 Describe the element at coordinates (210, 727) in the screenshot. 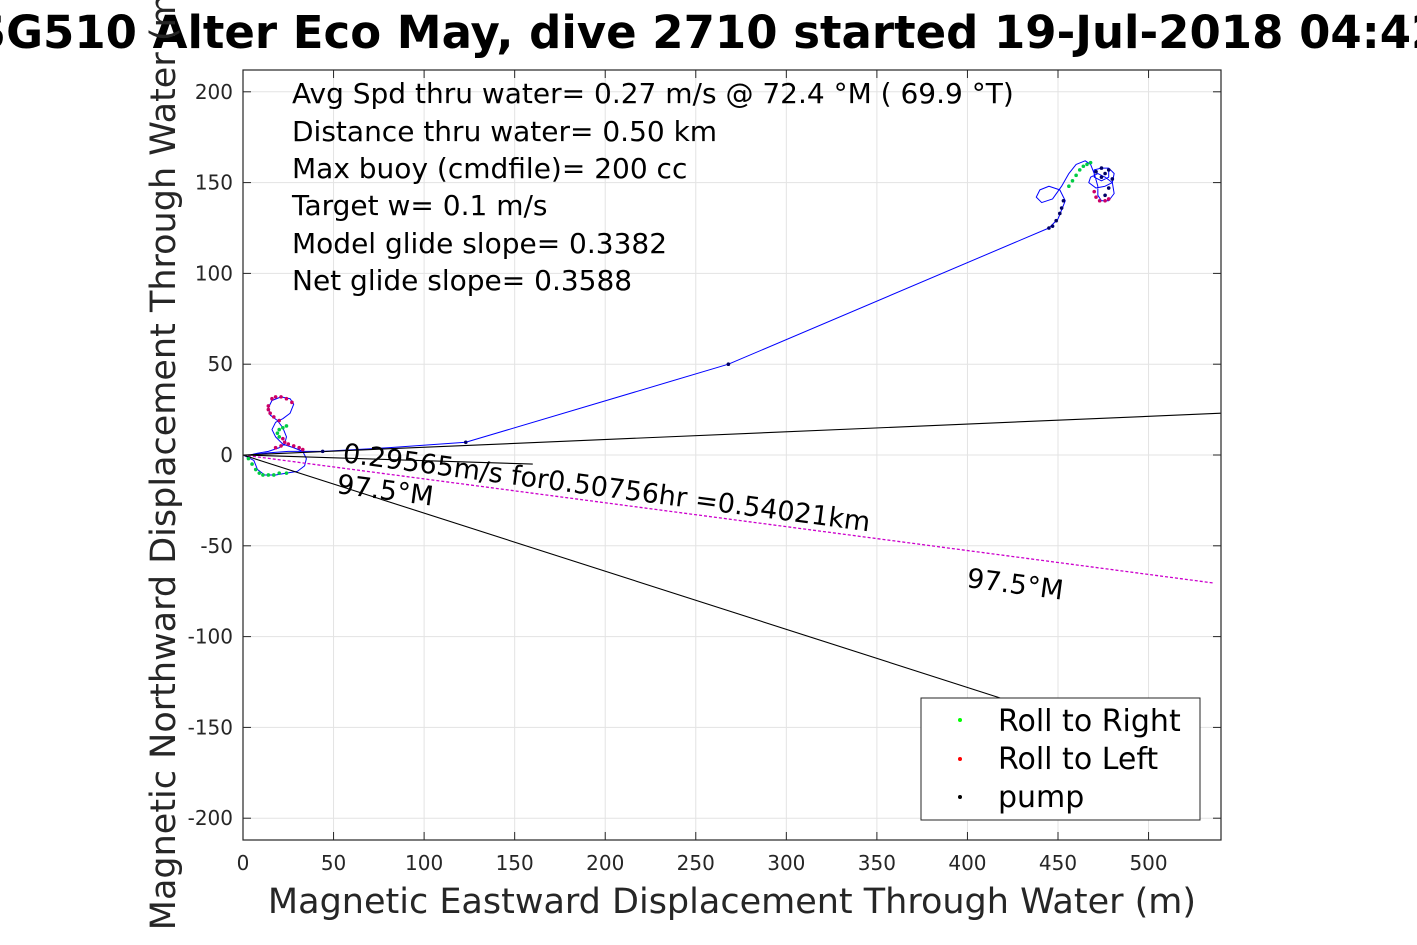

I see `y-tick-label: -150` at that location.